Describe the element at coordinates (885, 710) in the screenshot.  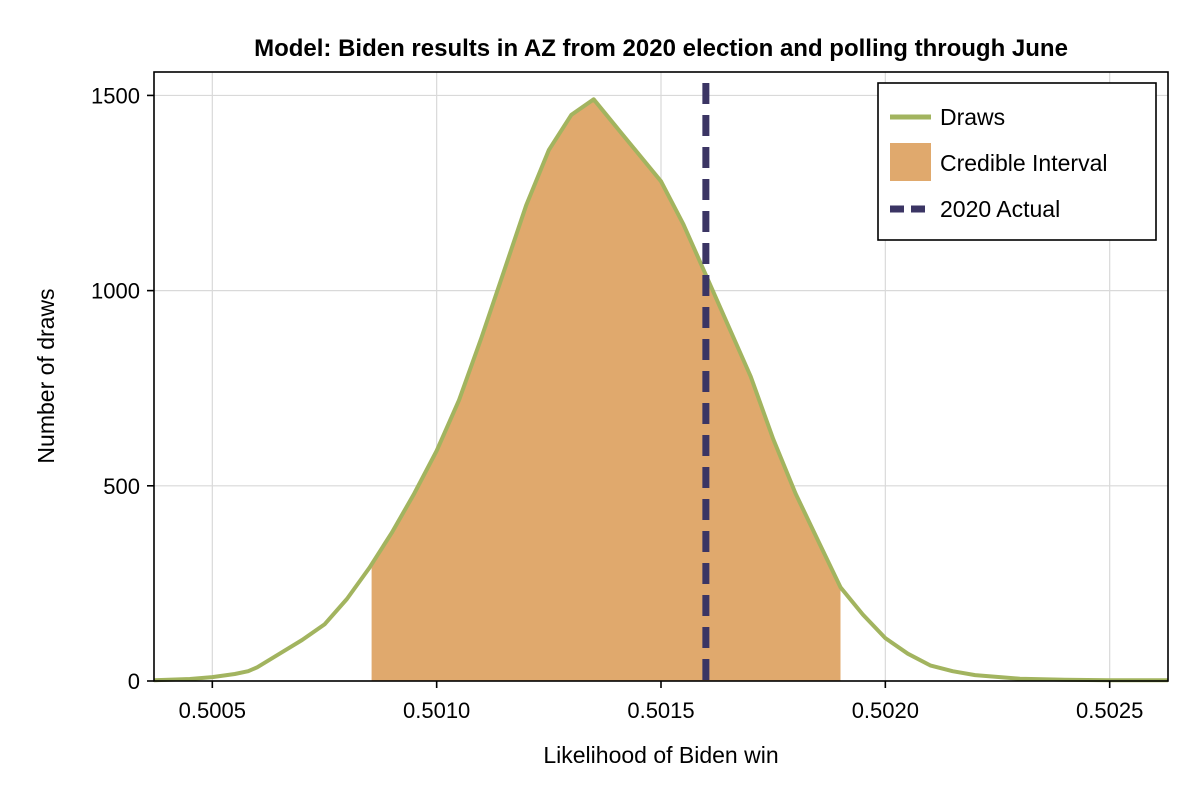
I see `x-tick-label-3: 0.5020` at that location.